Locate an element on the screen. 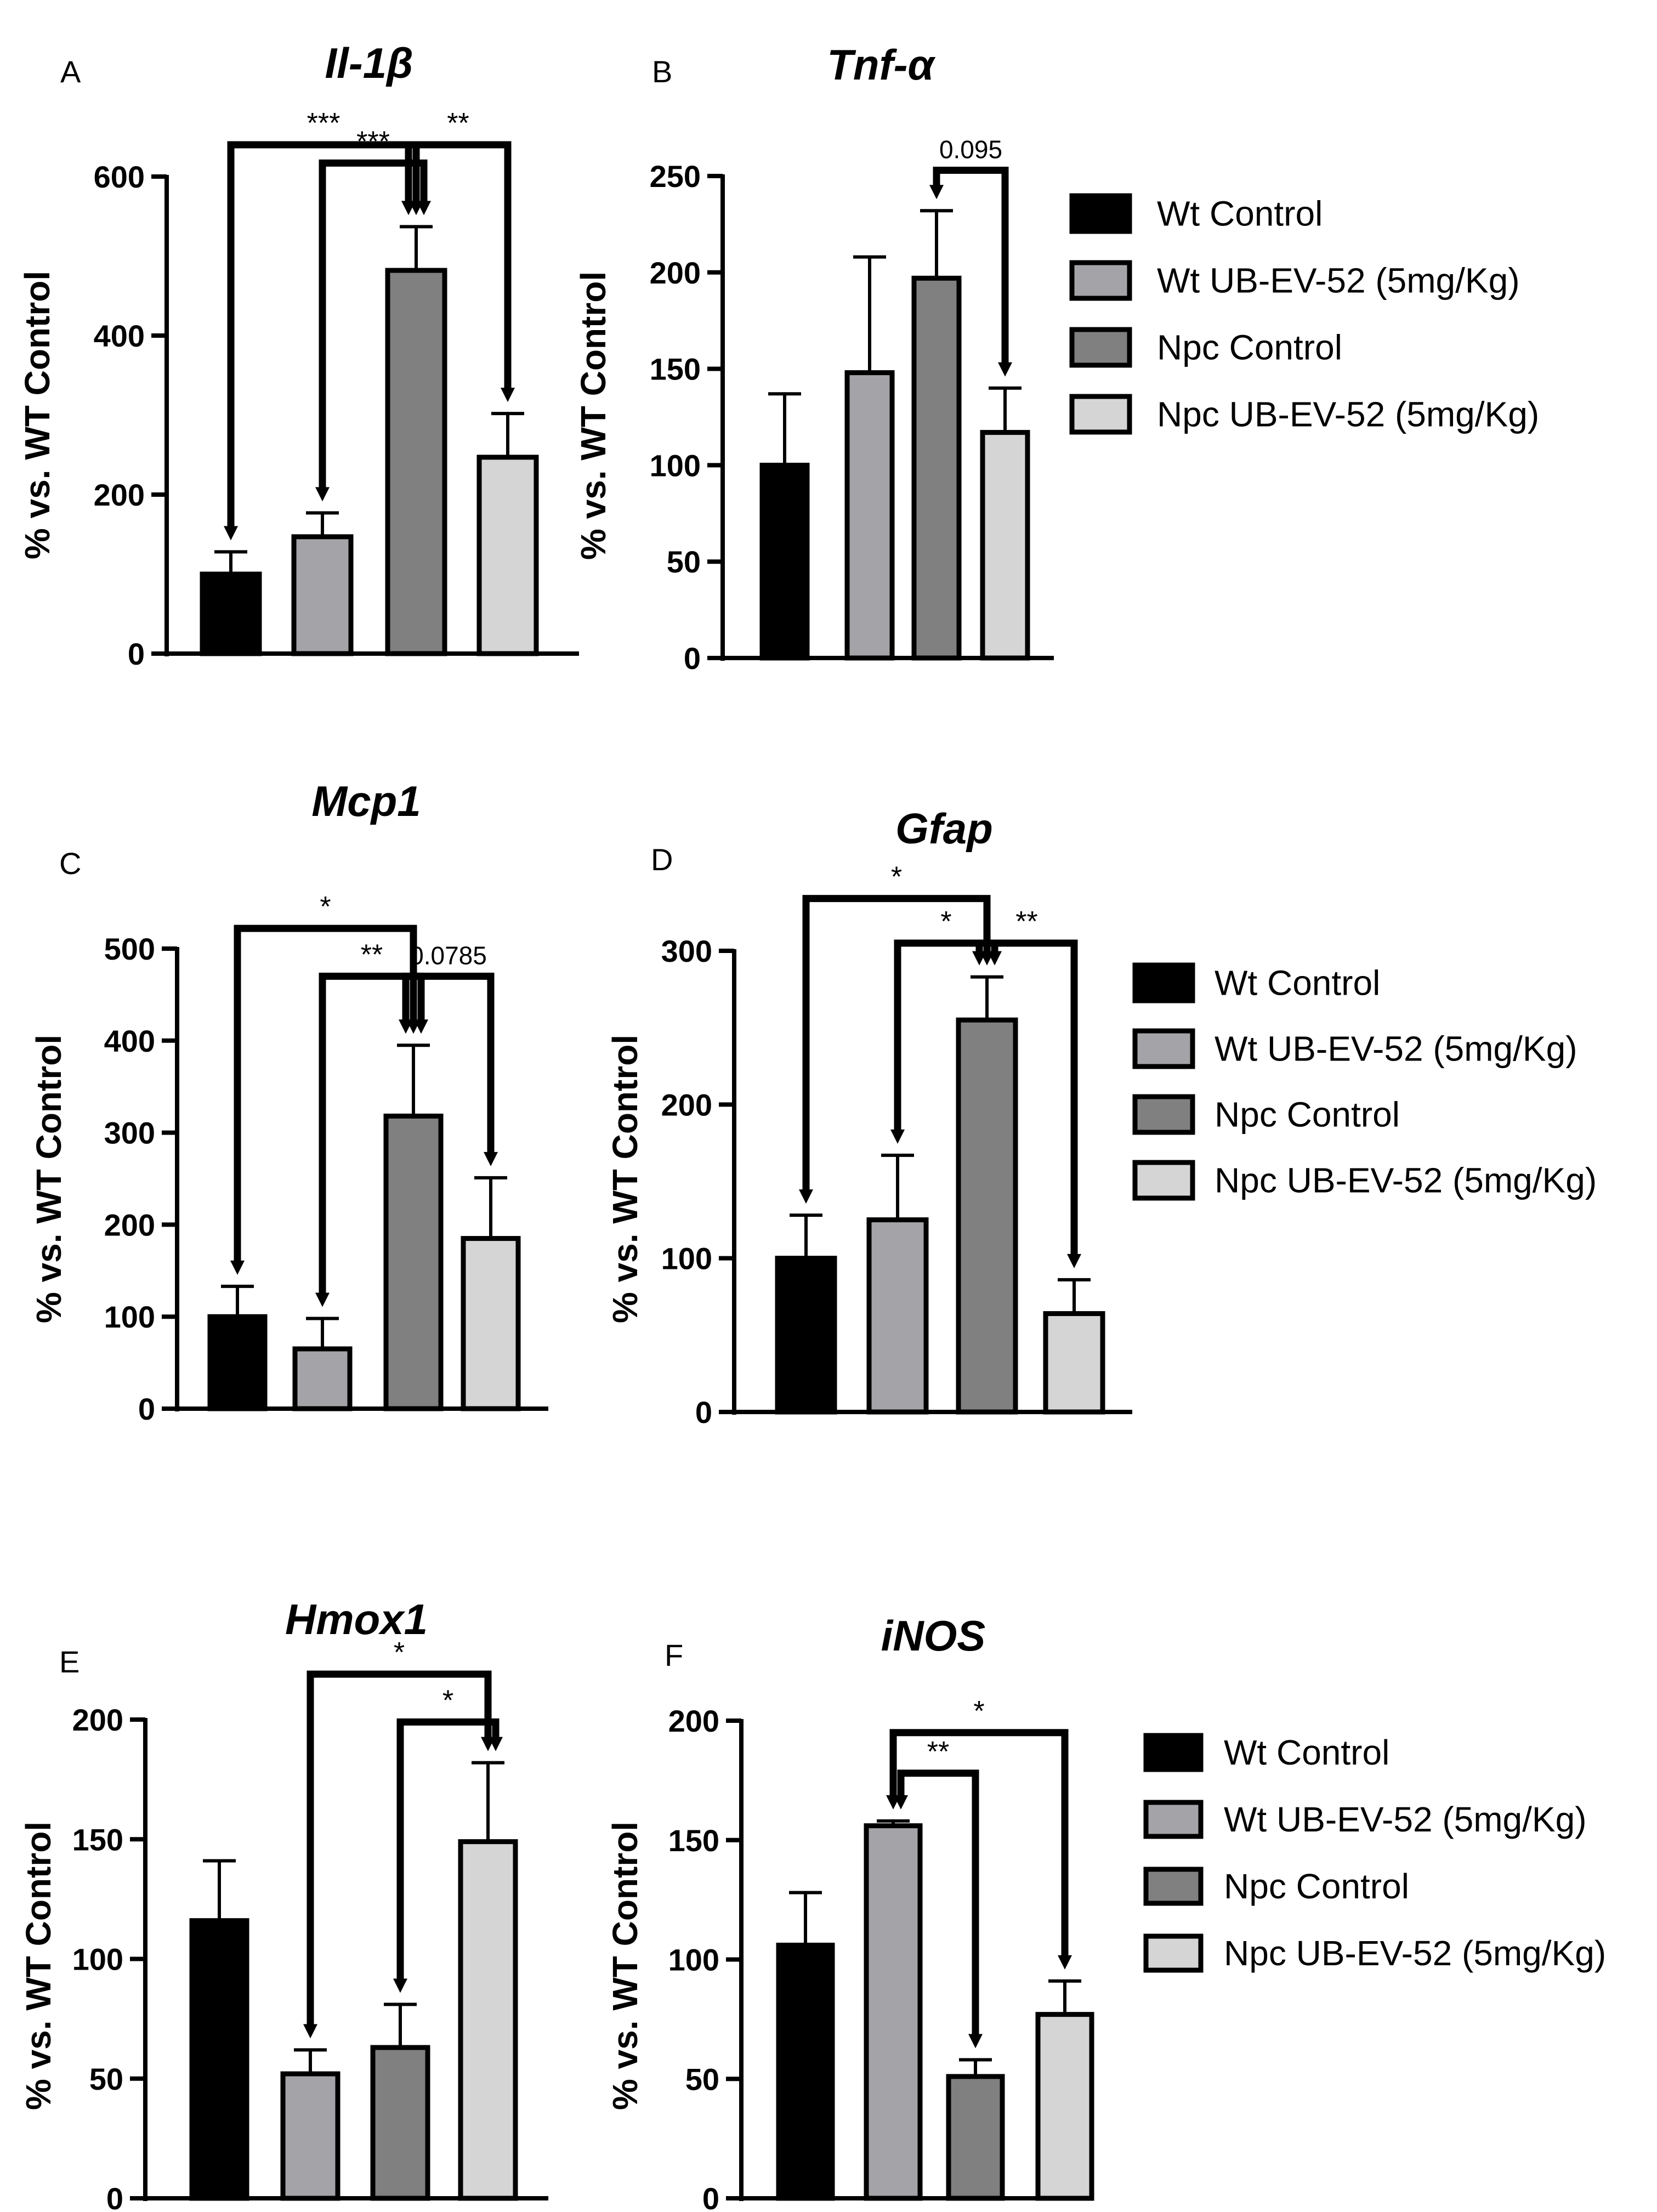 Image resolution: width=1657 pixels, height=2212 pixels. panel-b-y-axis-label: % vs. WT Control is located at coordinates (593, 415).